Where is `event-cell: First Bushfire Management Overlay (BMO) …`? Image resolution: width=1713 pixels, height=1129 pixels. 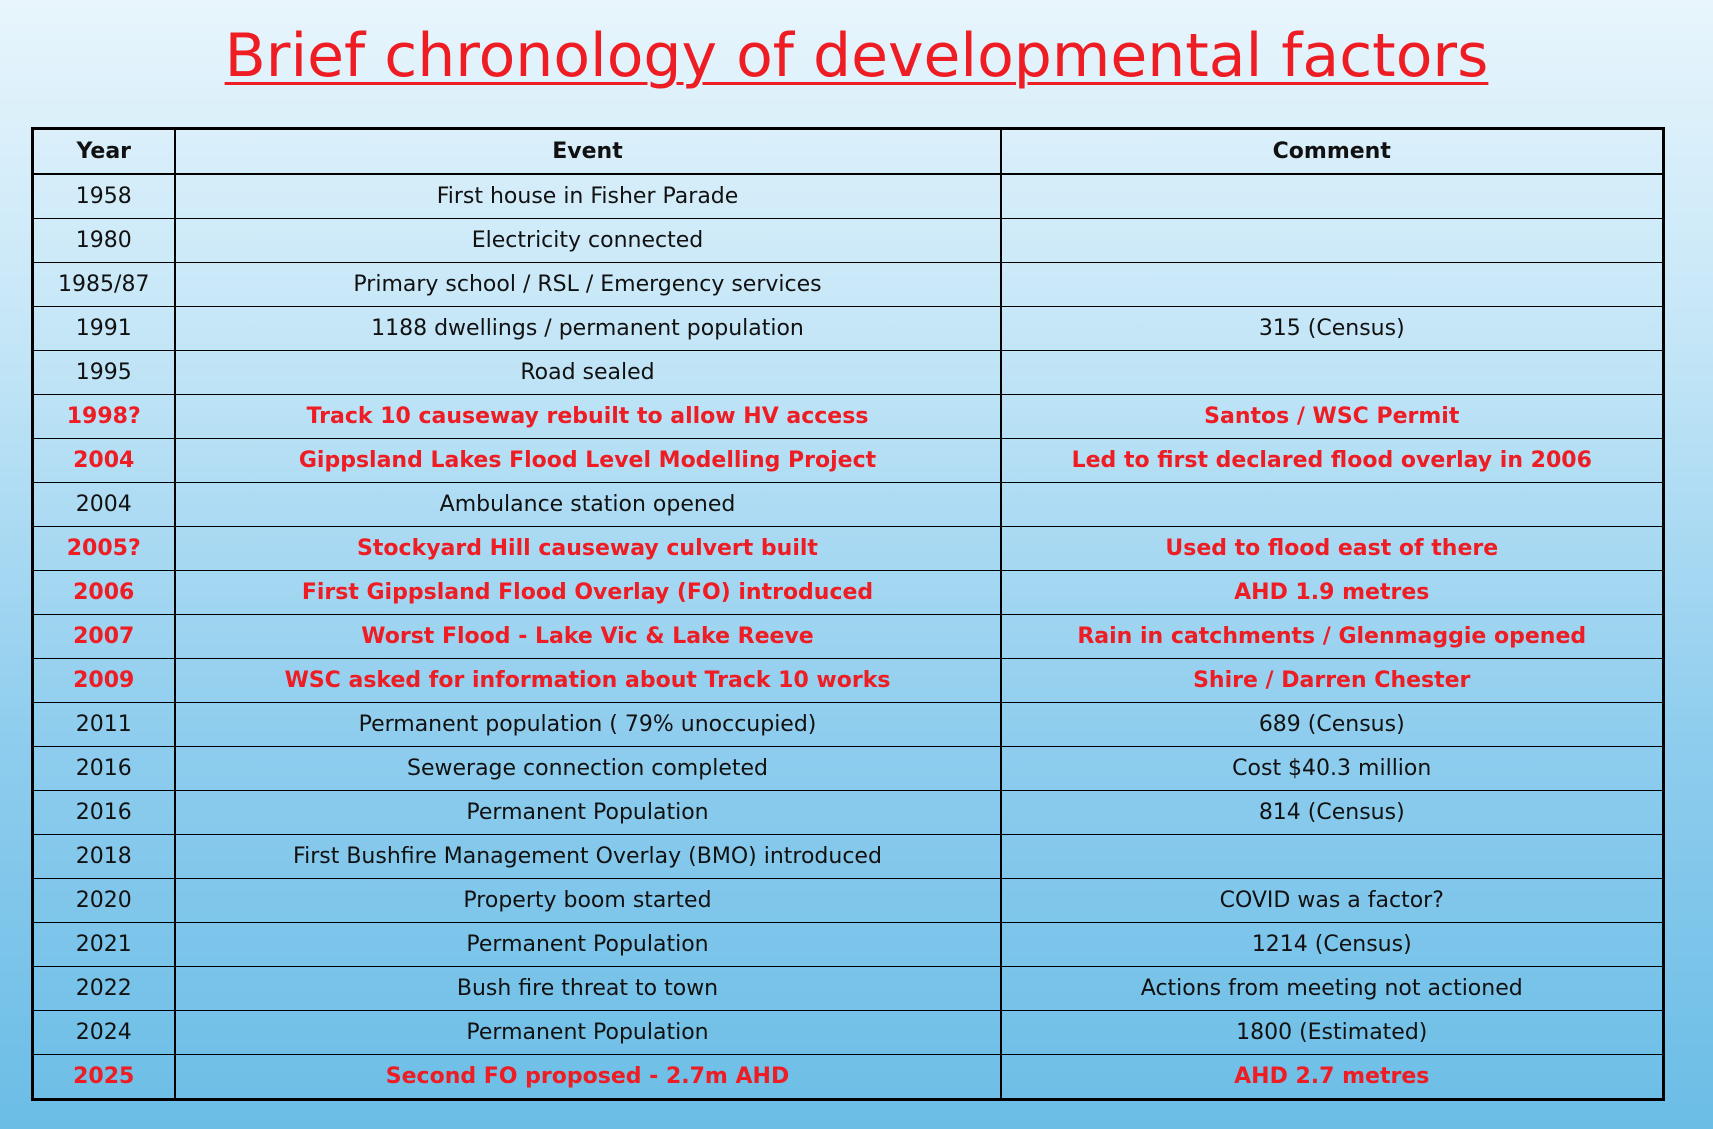
event-cell: First Bushfire Management Overlay (BMO) … is located at coordinates (587, 856).